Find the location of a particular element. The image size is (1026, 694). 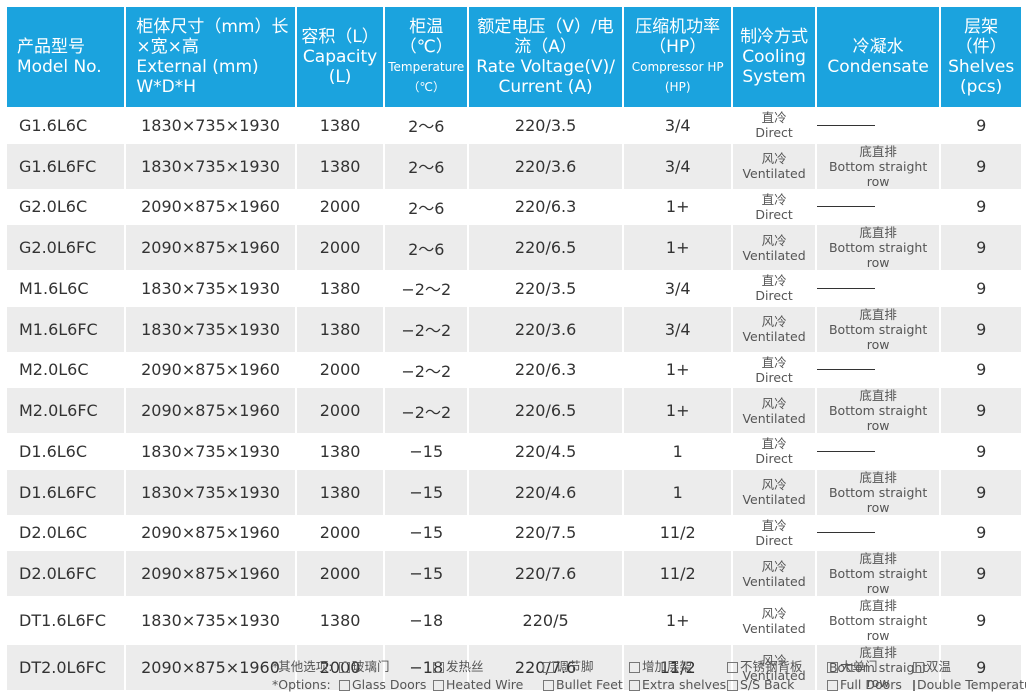

option-item-en: Double Temperature is located at coordinates (969, 685).